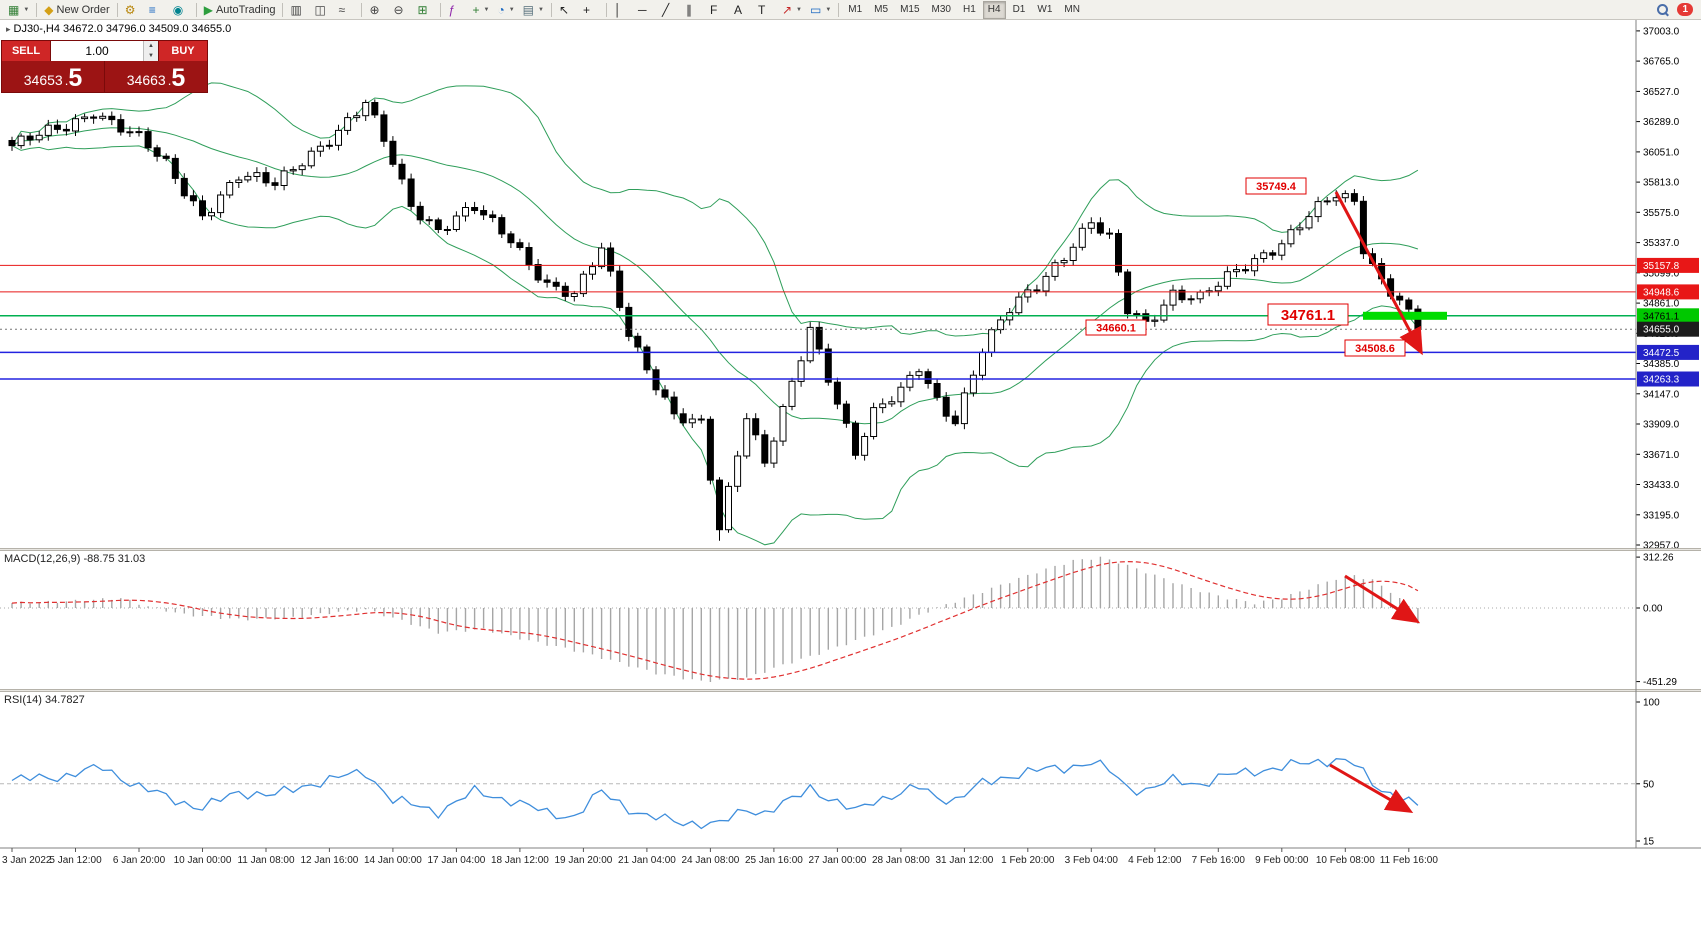 This screenshot has height=942, width=1701. I want to click on svg-text: 9 Feb 00:00, so click(1282, 860).